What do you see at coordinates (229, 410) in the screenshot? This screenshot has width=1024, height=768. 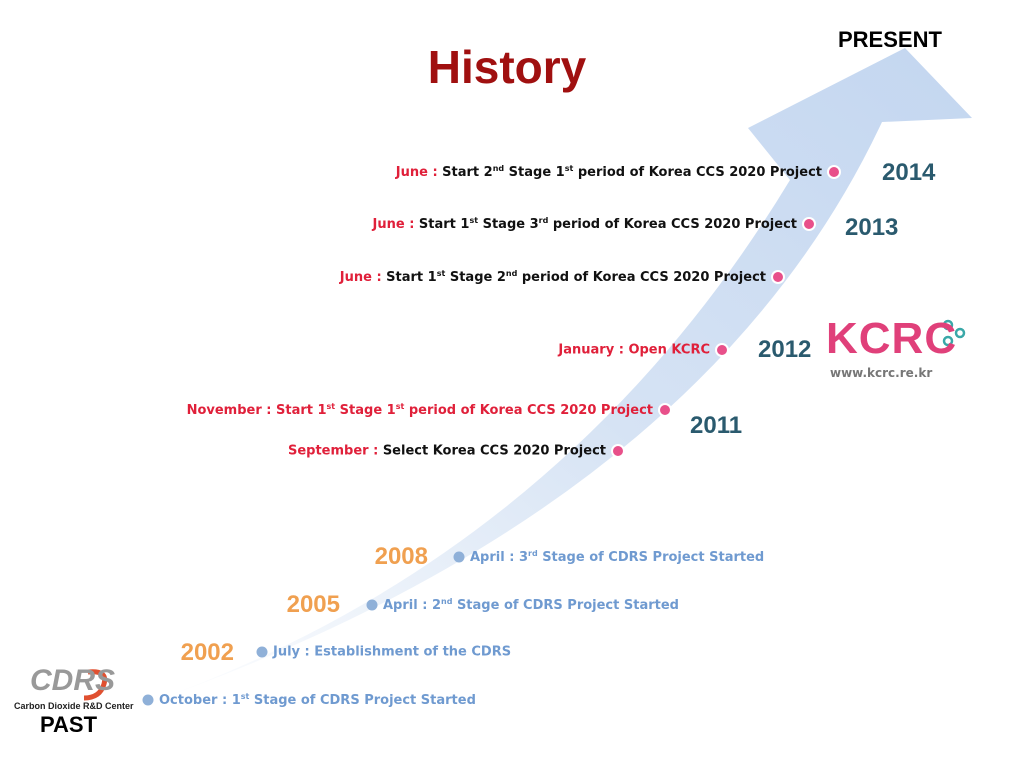 I see `event-month: November :` at bounding box center [229, 410].